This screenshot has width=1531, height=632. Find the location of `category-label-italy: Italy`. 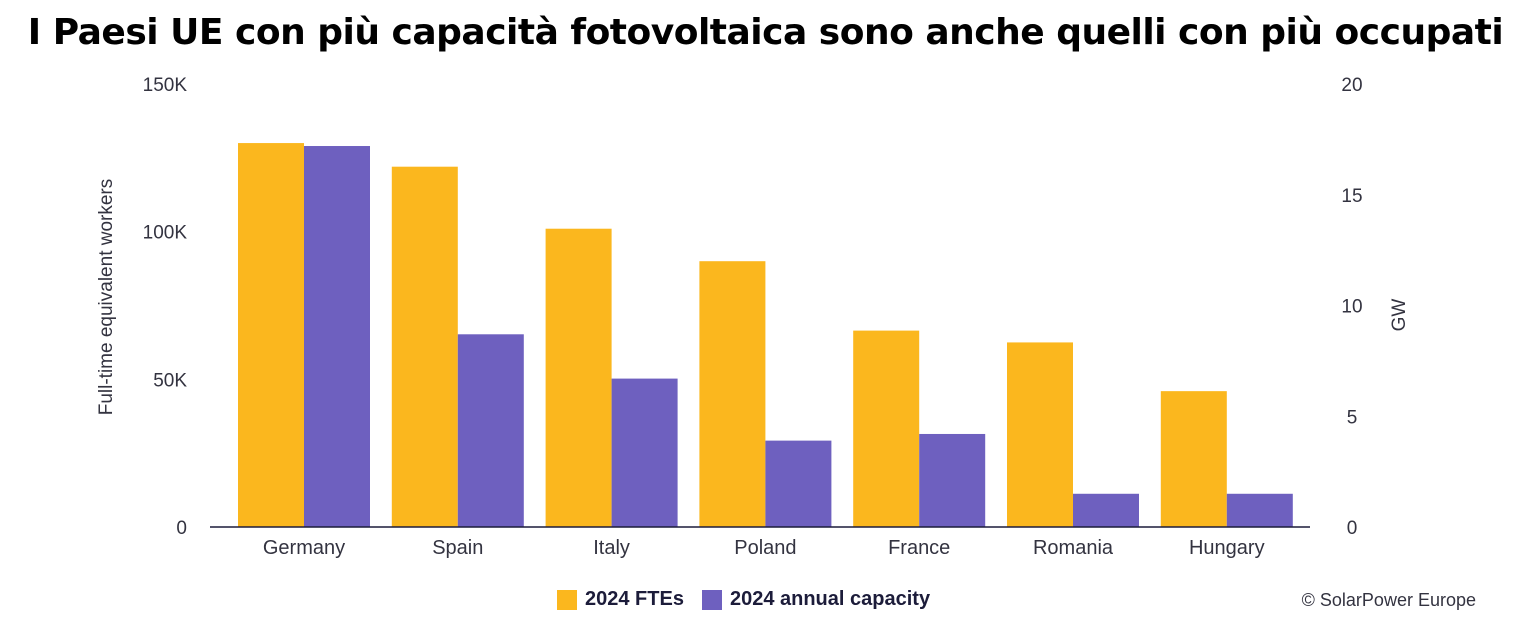

category-label-italy: Italy is located at coordinates (611, 548).